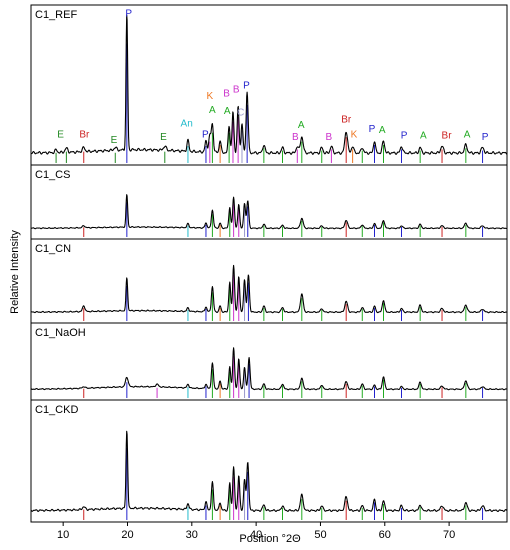 The height and width of the screenshot is (550, 510). Describe the element at coordinates (60, 333) in the screenshot. I see `panel-label: C1_NaOH` at that location.